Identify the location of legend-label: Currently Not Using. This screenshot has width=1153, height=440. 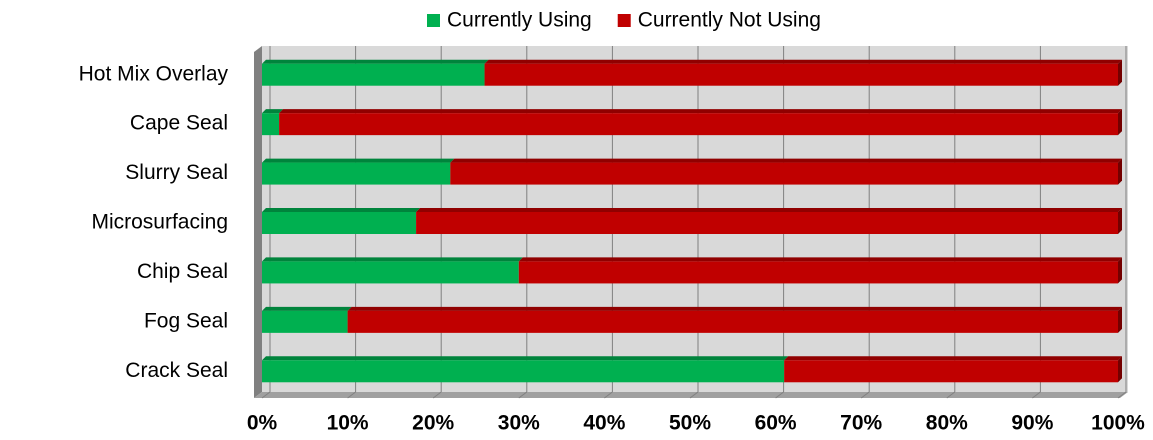
(729, 20).